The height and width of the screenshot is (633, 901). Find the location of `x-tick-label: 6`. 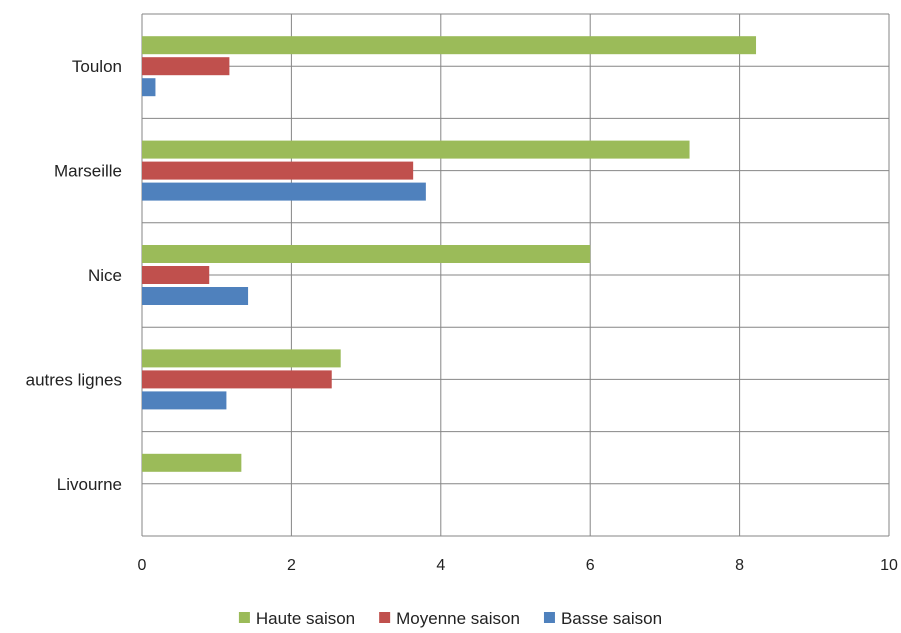

x-tick-label: 6 is located at coordinates (590, 565).